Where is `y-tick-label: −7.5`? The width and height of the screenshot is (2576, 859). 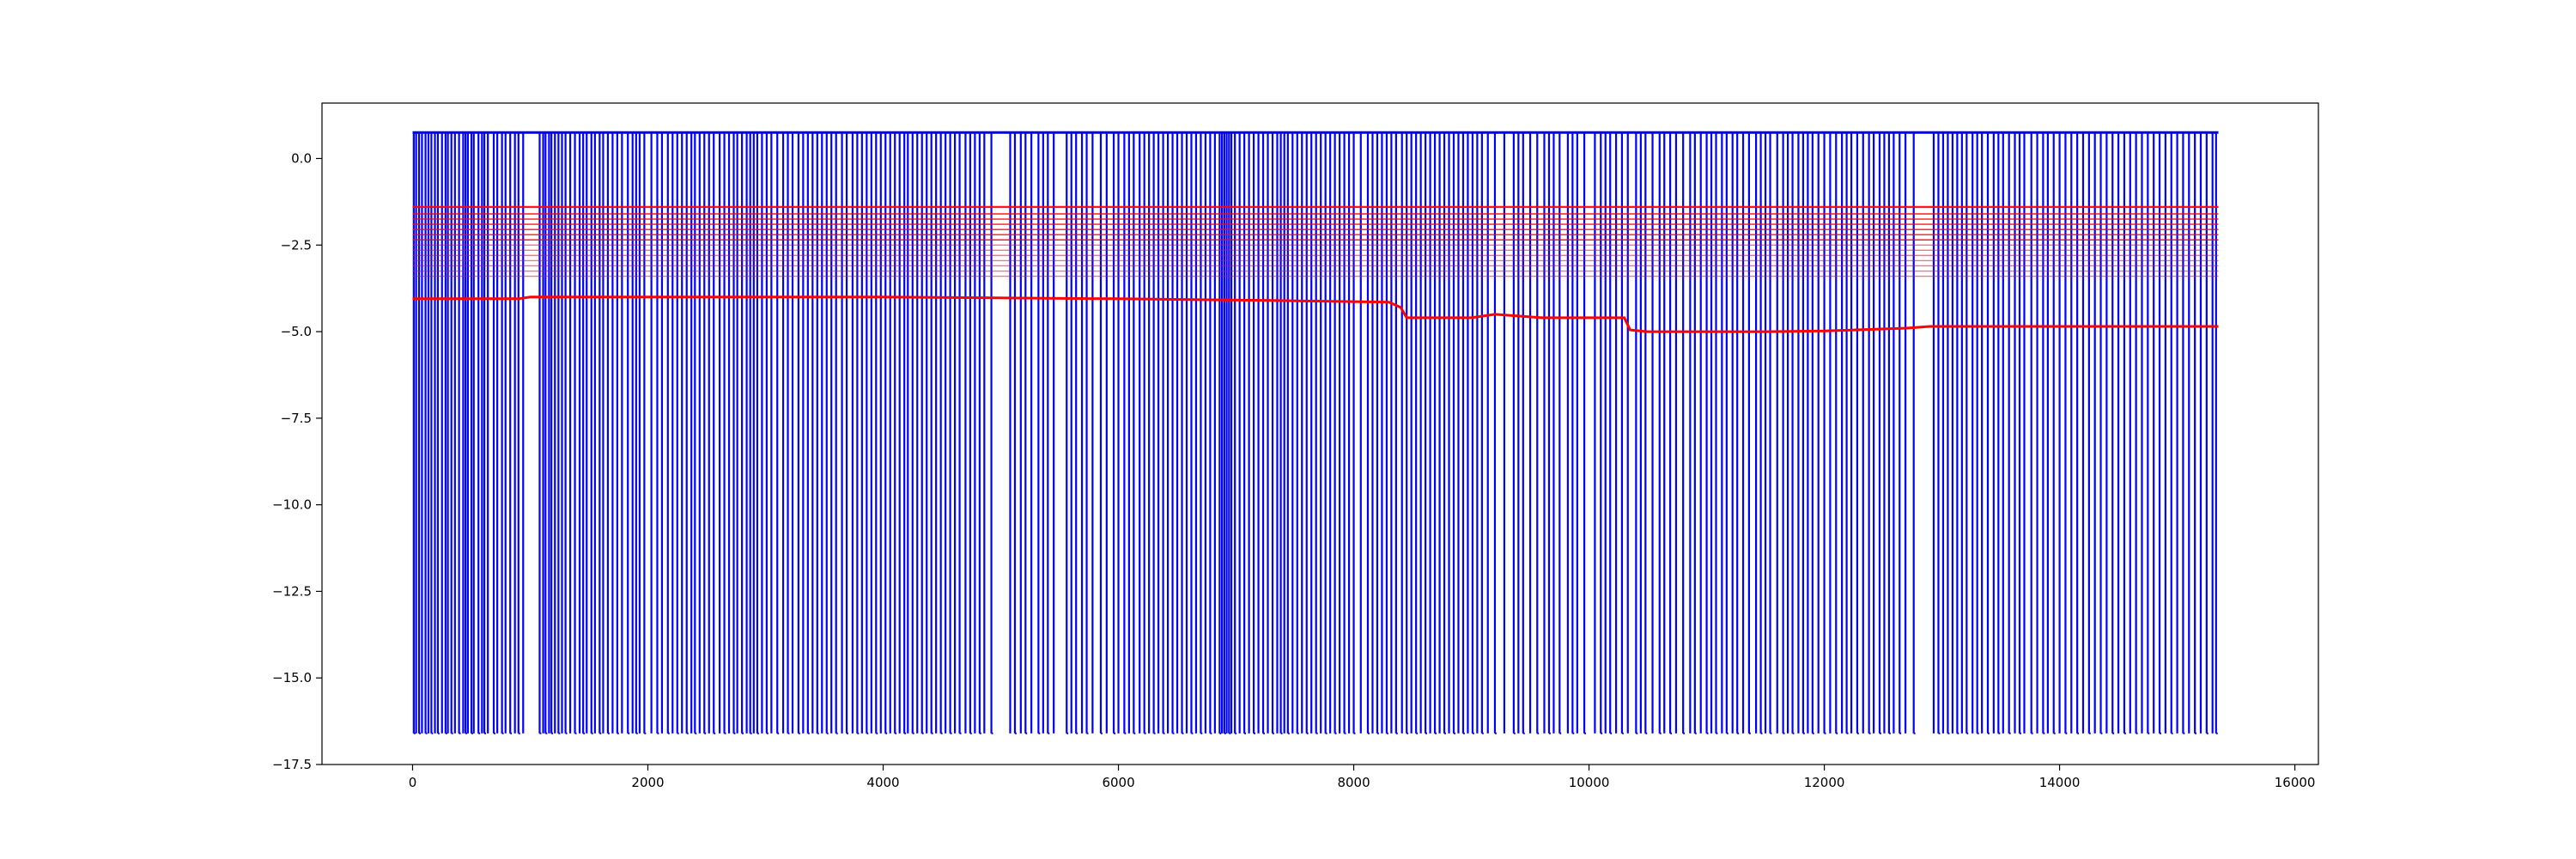 y-tick-label: −7.5 is located at coordinates (296, 418).